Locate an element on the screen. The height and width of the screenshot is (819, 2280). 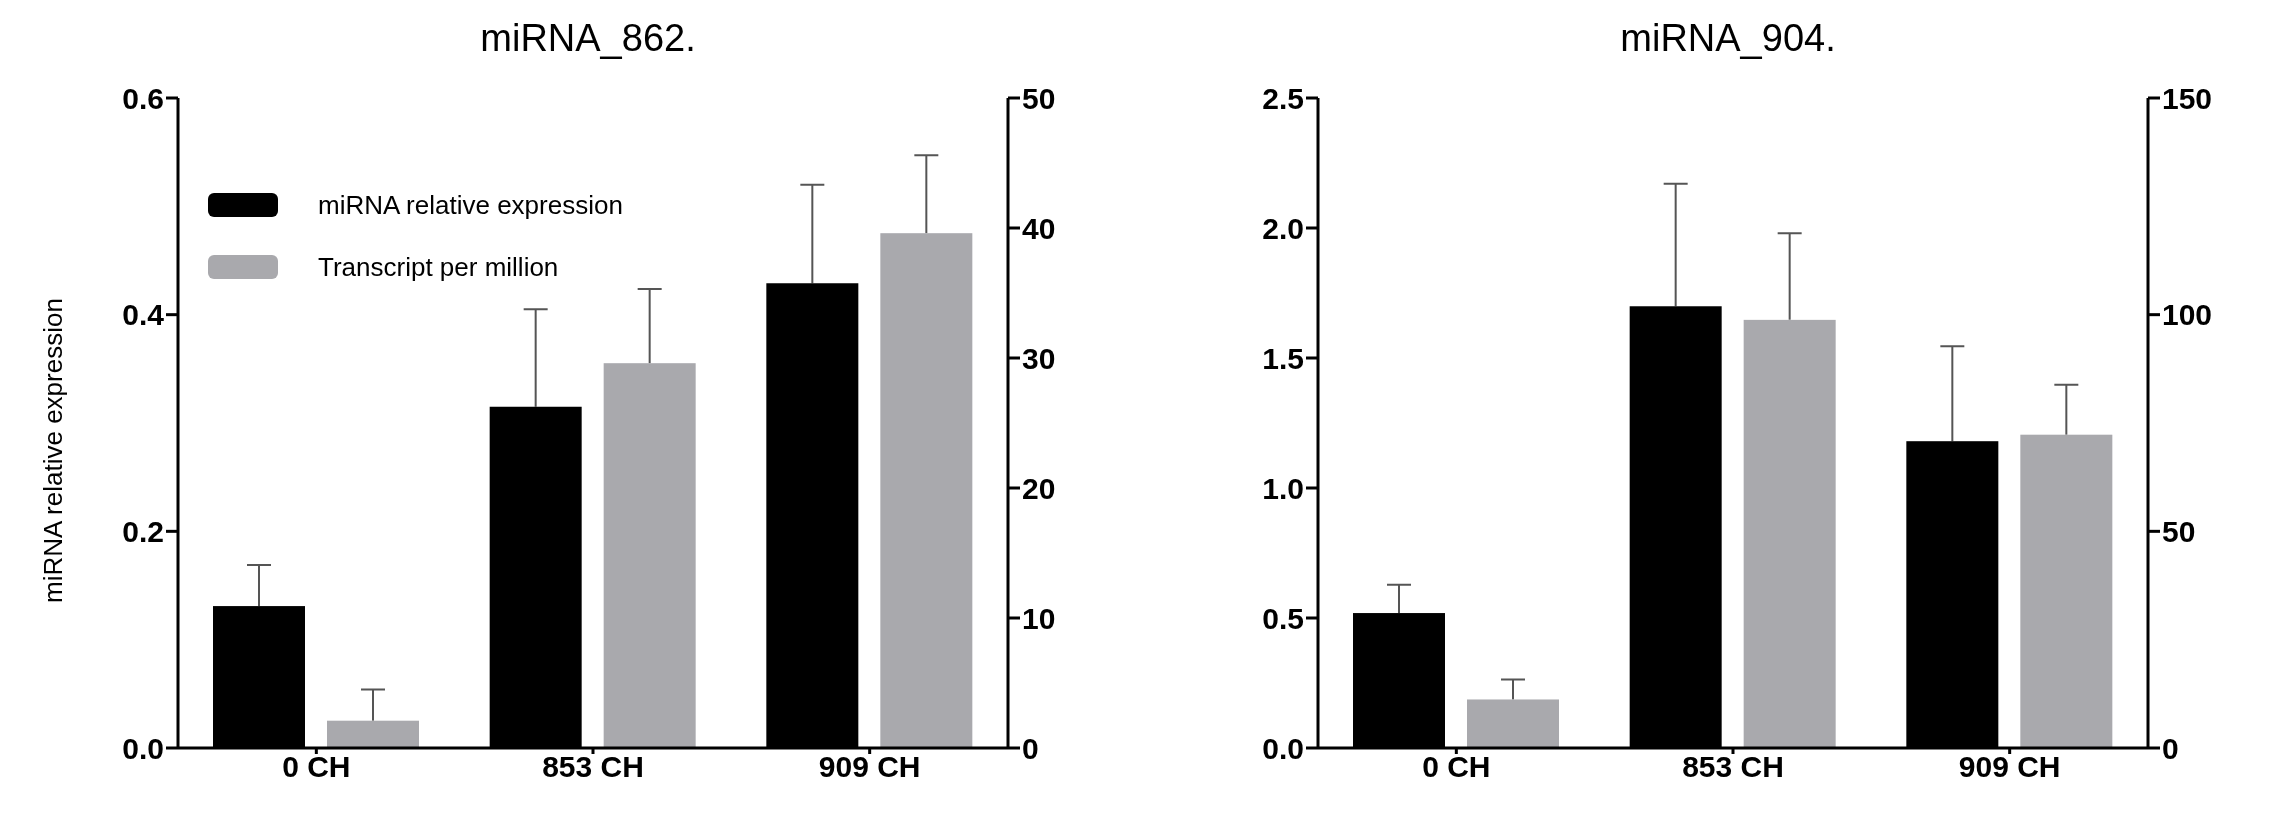
y-tick-label: 2.0 is located at coordinates (1283, 228).